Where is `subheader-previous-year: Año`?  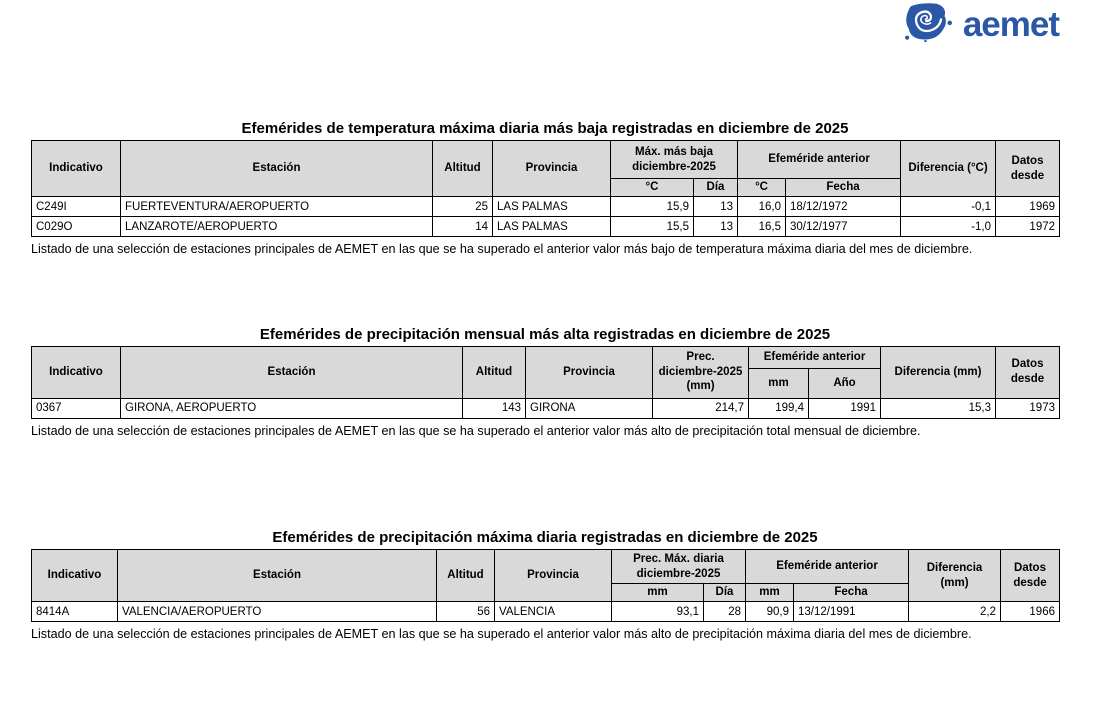 subheader-previous-year: Año is located at coordinates (844, 383).